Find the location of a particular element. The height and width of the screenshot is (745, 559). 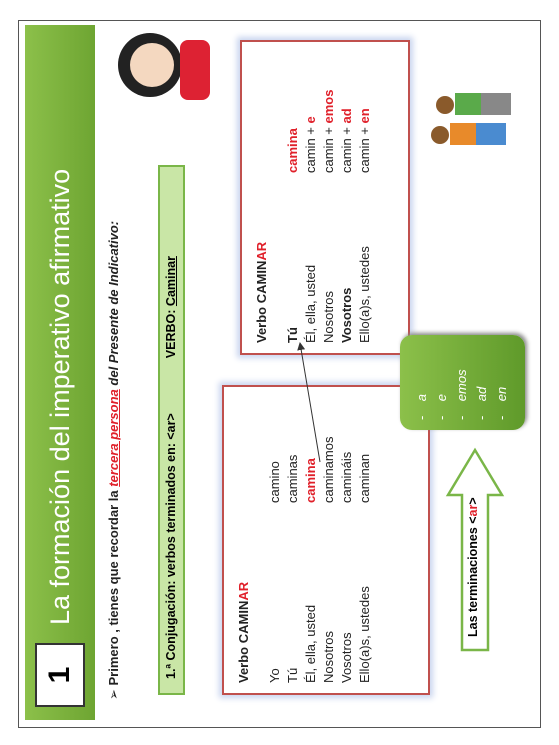

ending-row: - ad is located at coordinates (481, 403).